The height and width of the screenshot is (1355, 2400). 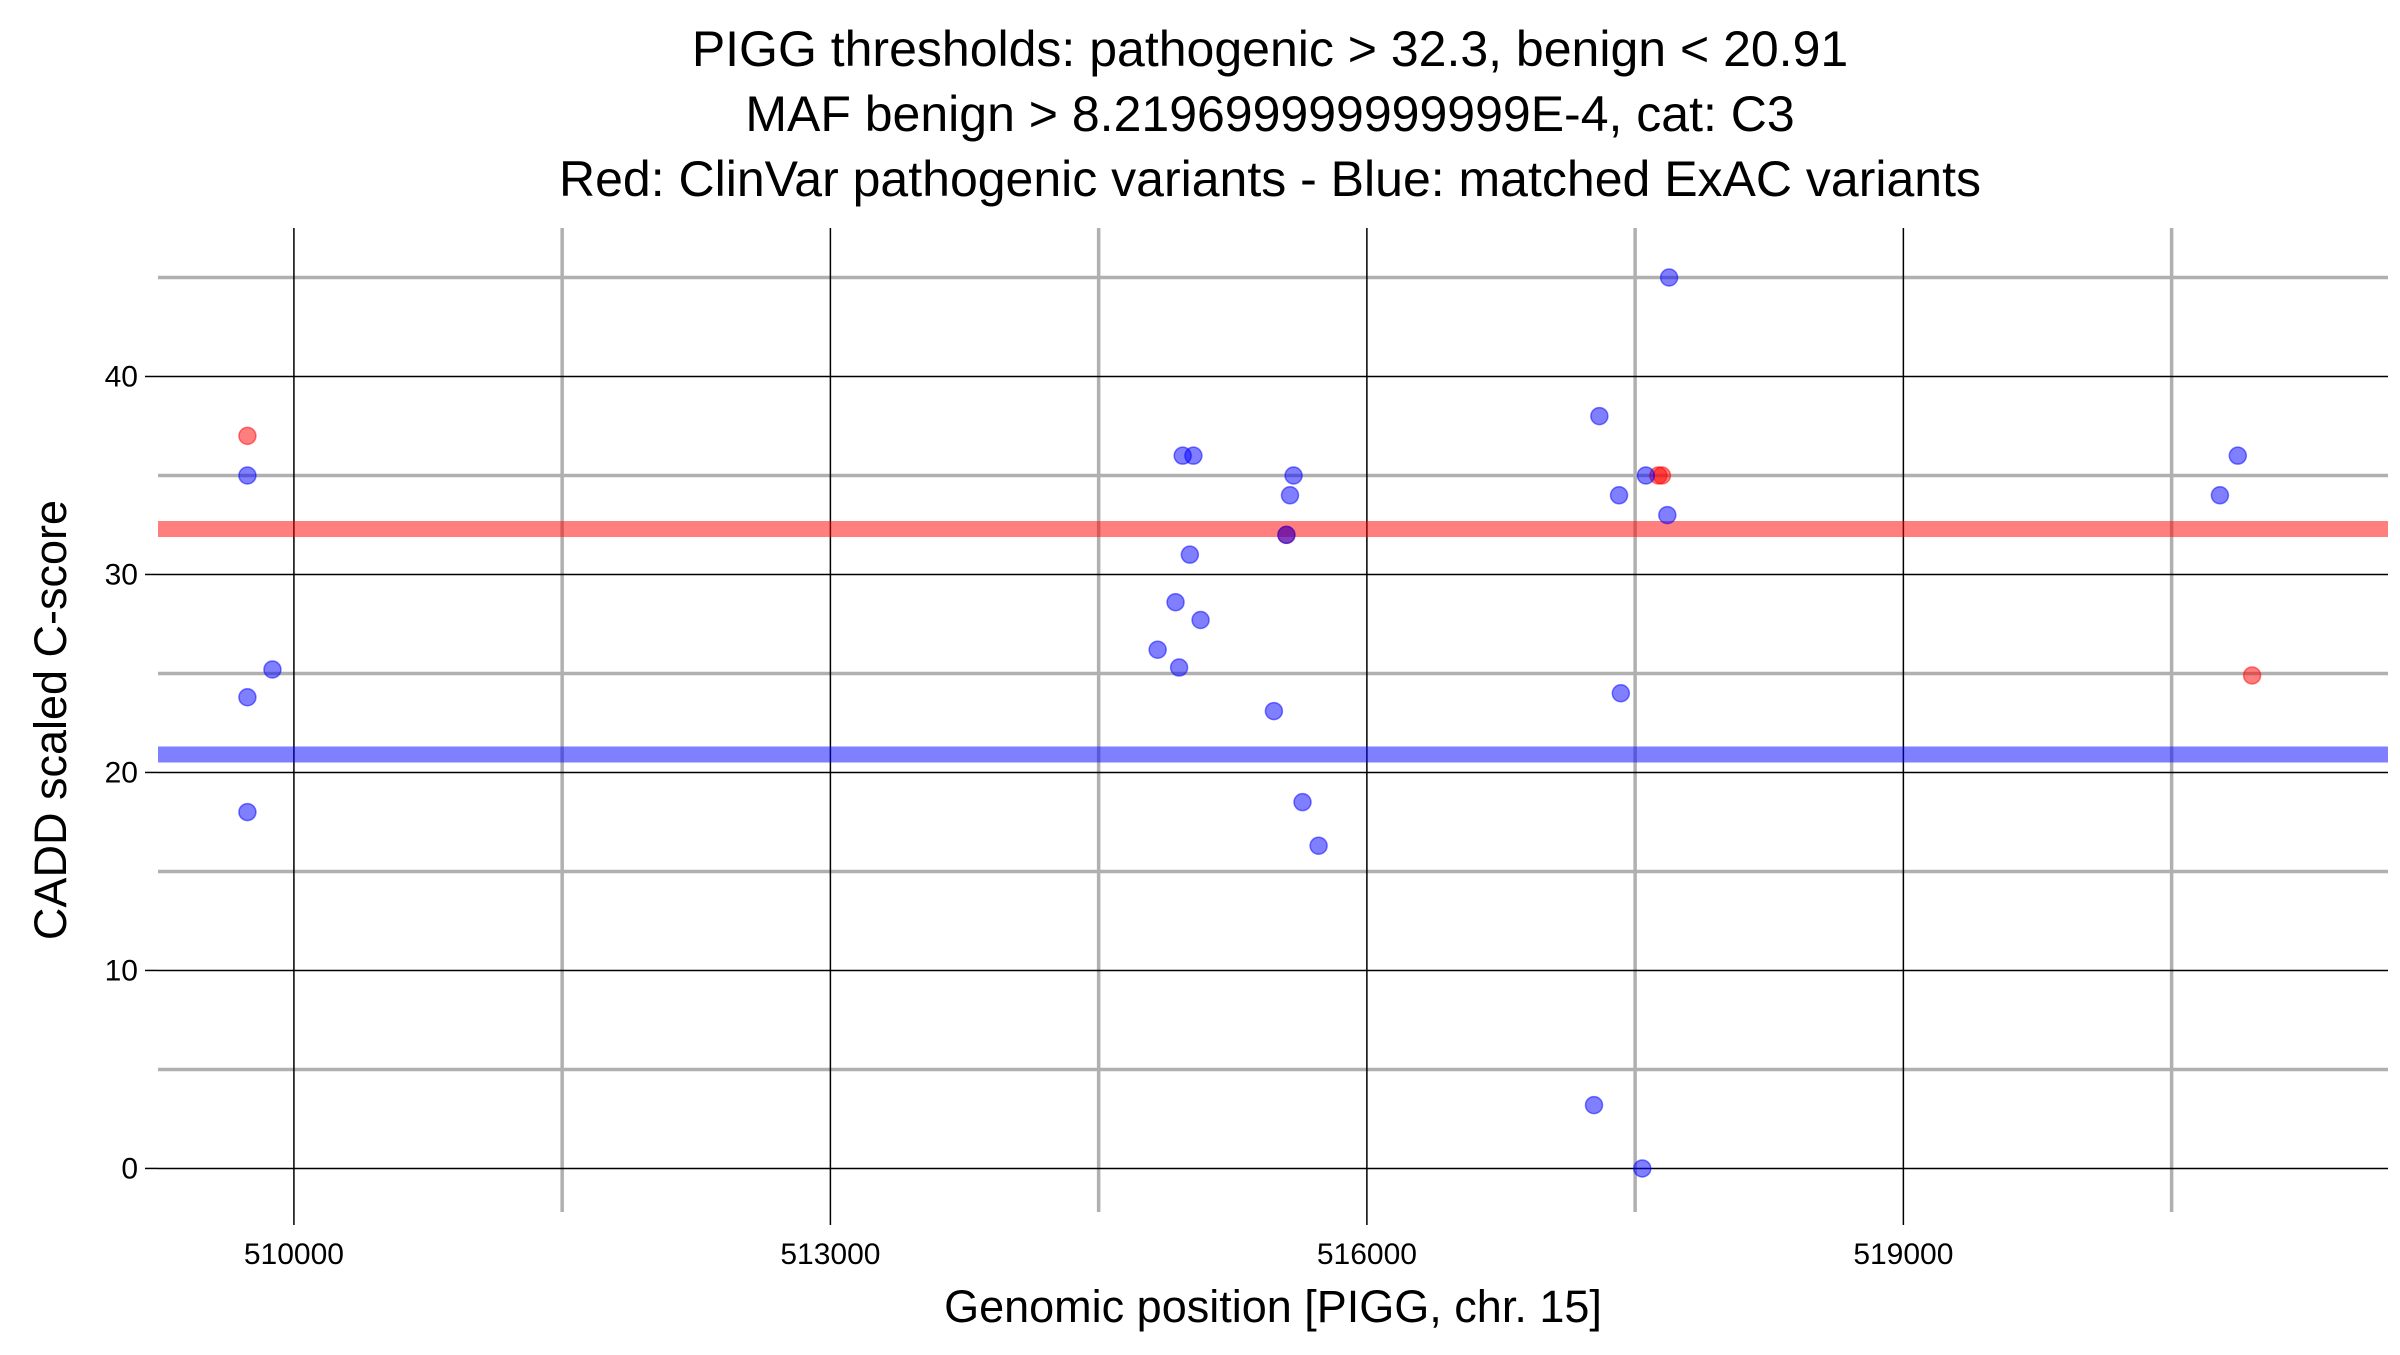 I want to click on x-tick-label-0: 510000, so click(x=294, y=1254).